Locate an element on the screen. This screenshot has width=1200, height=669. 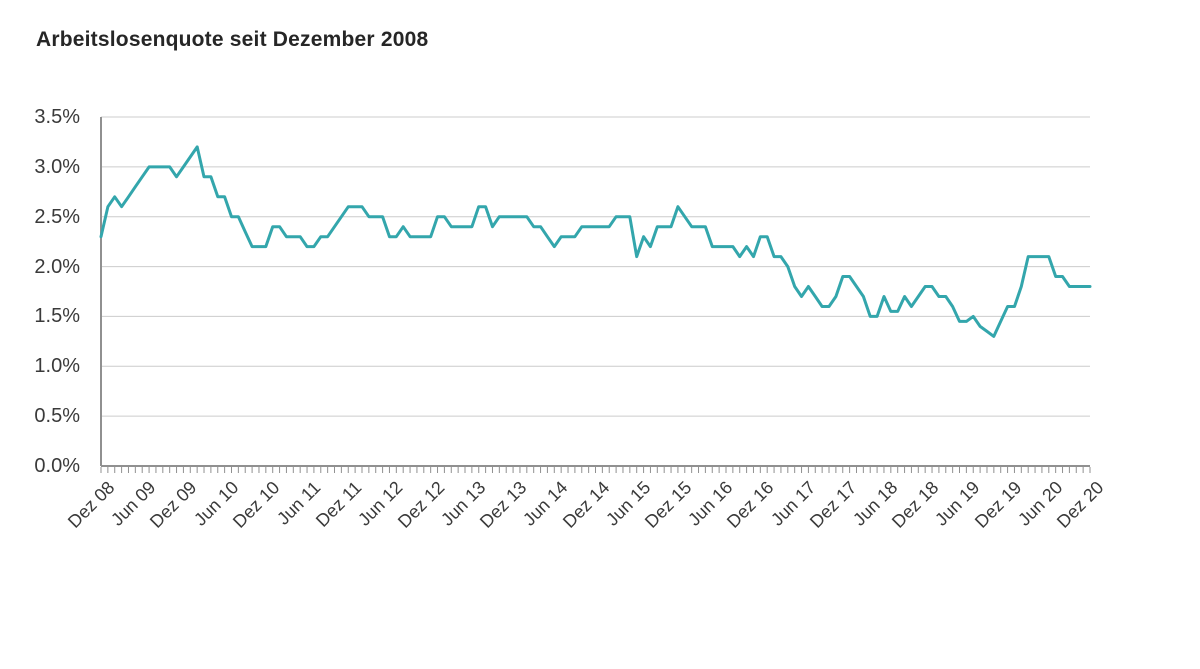
y-axis-label: 0.0% is located at coordinates (57, 466).